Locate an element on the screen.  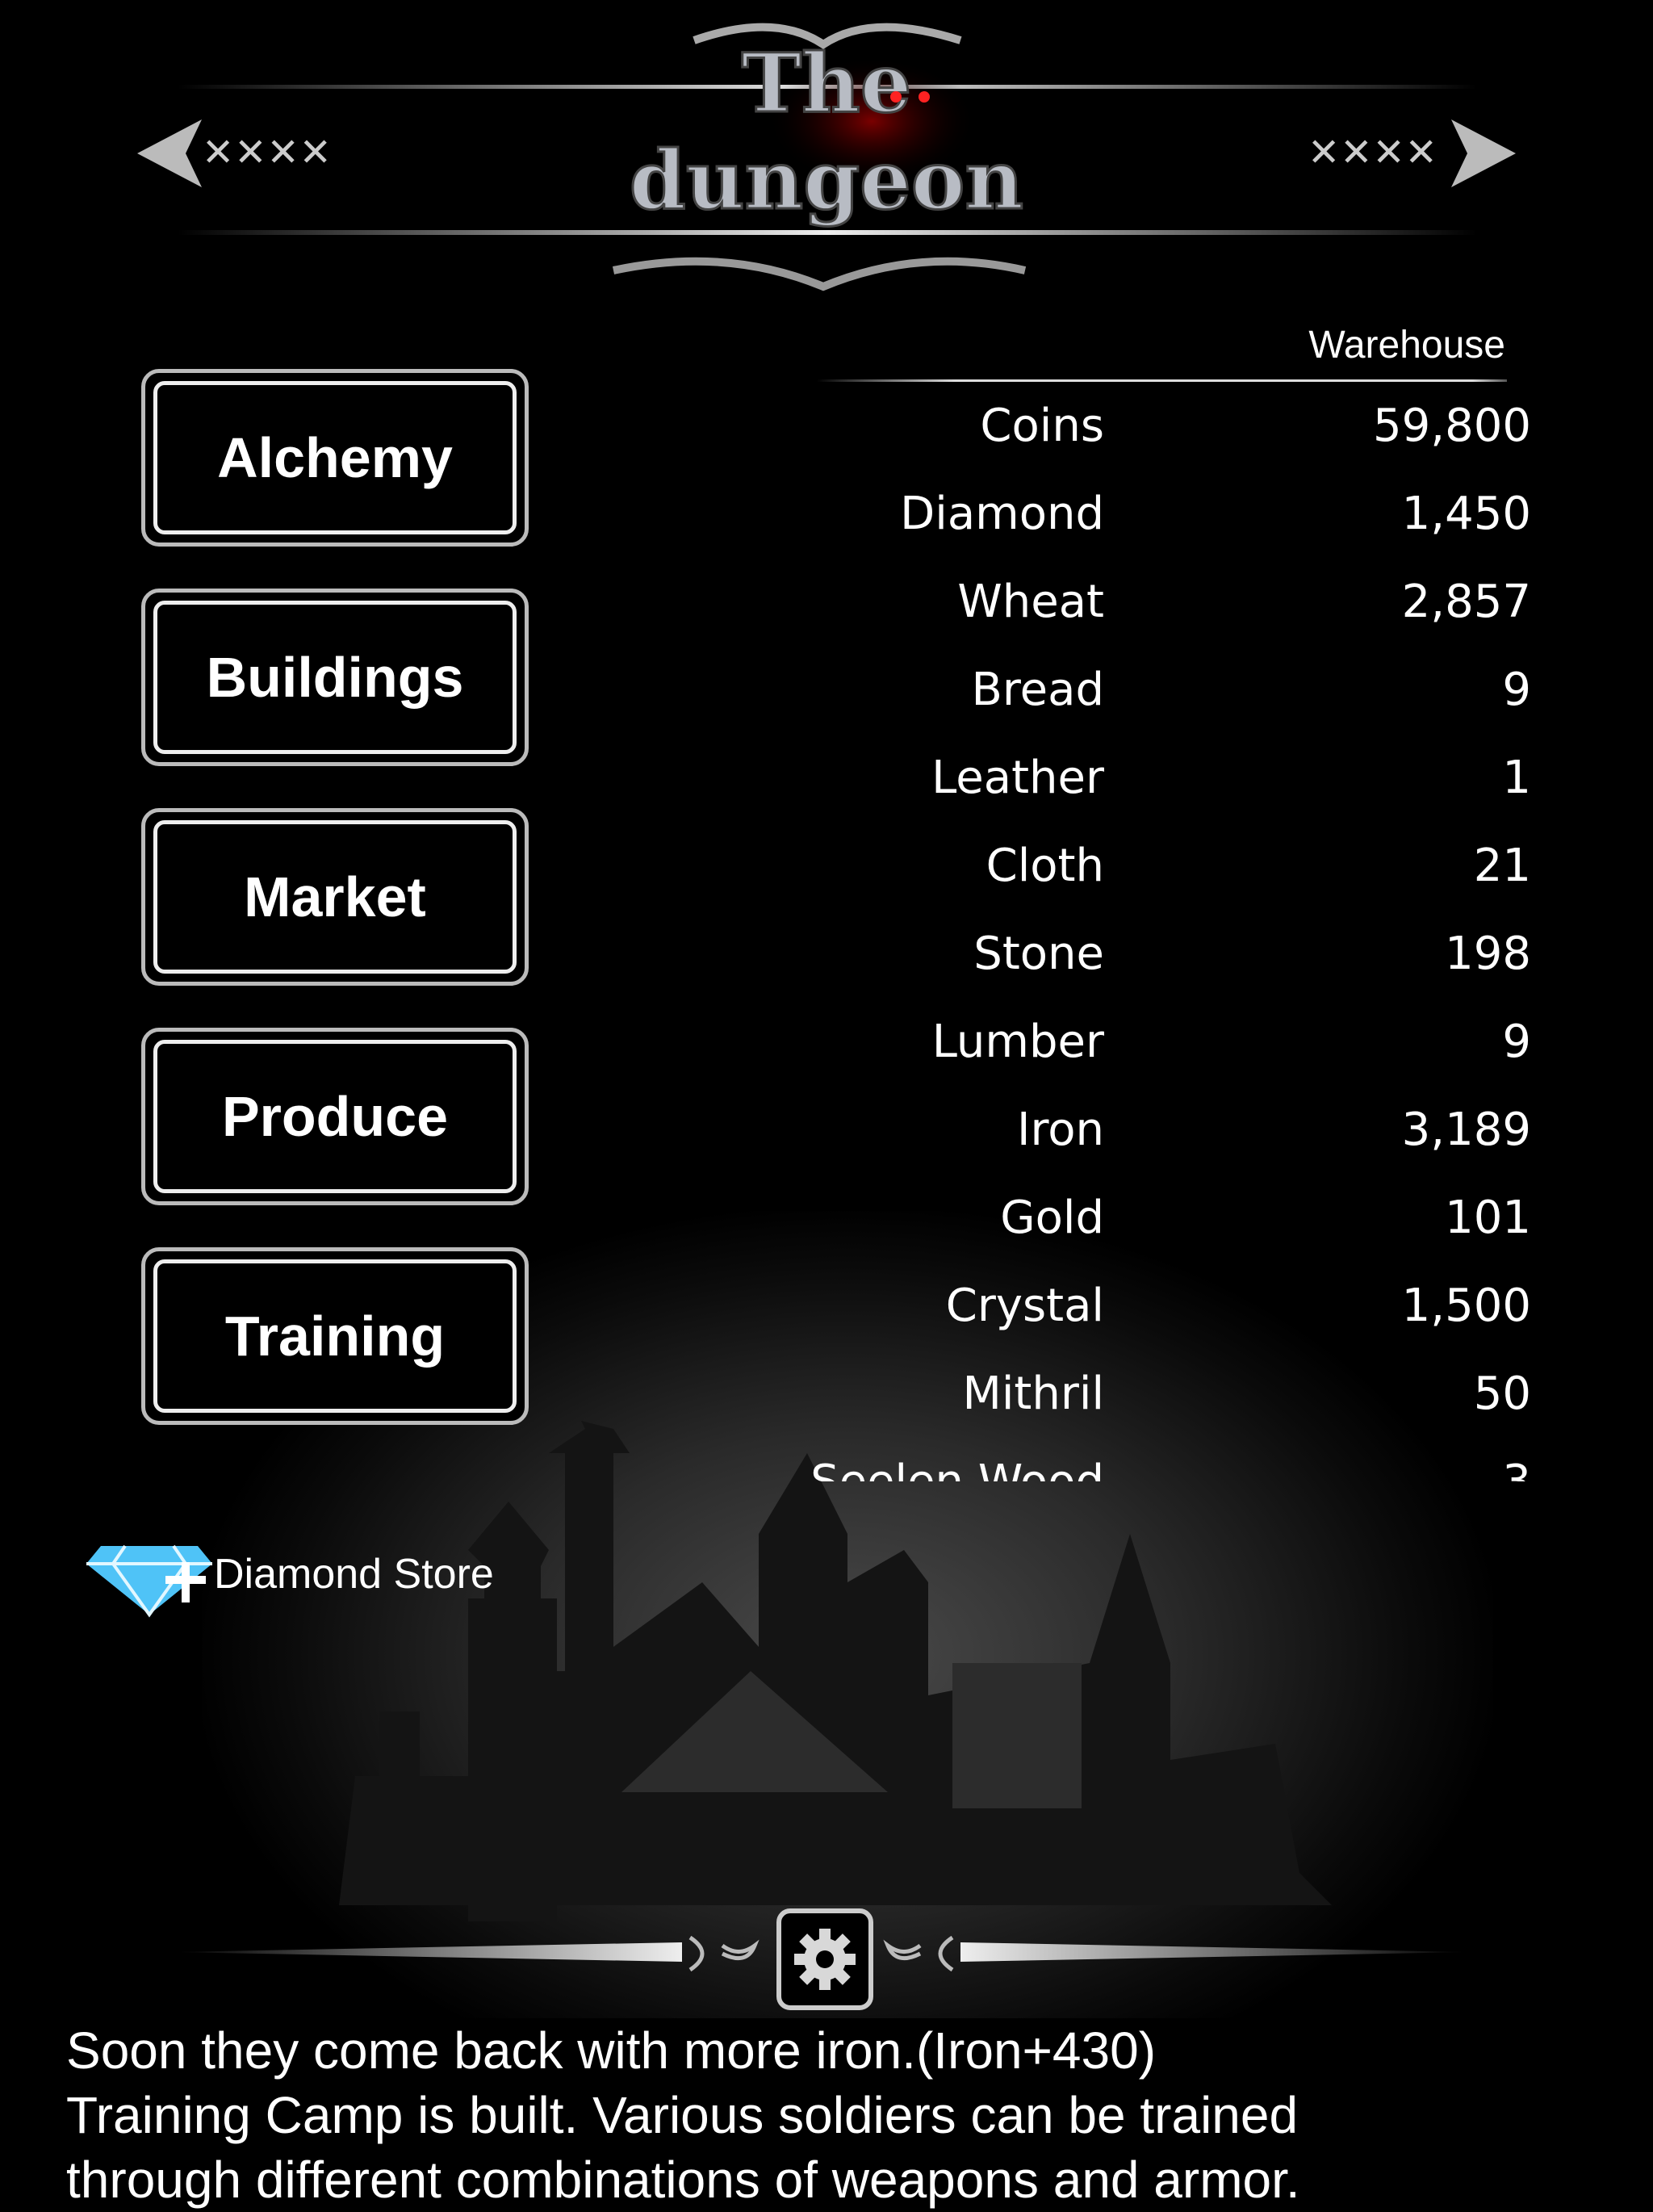
resource-value: 1 is located at coordinates (1516, 778).